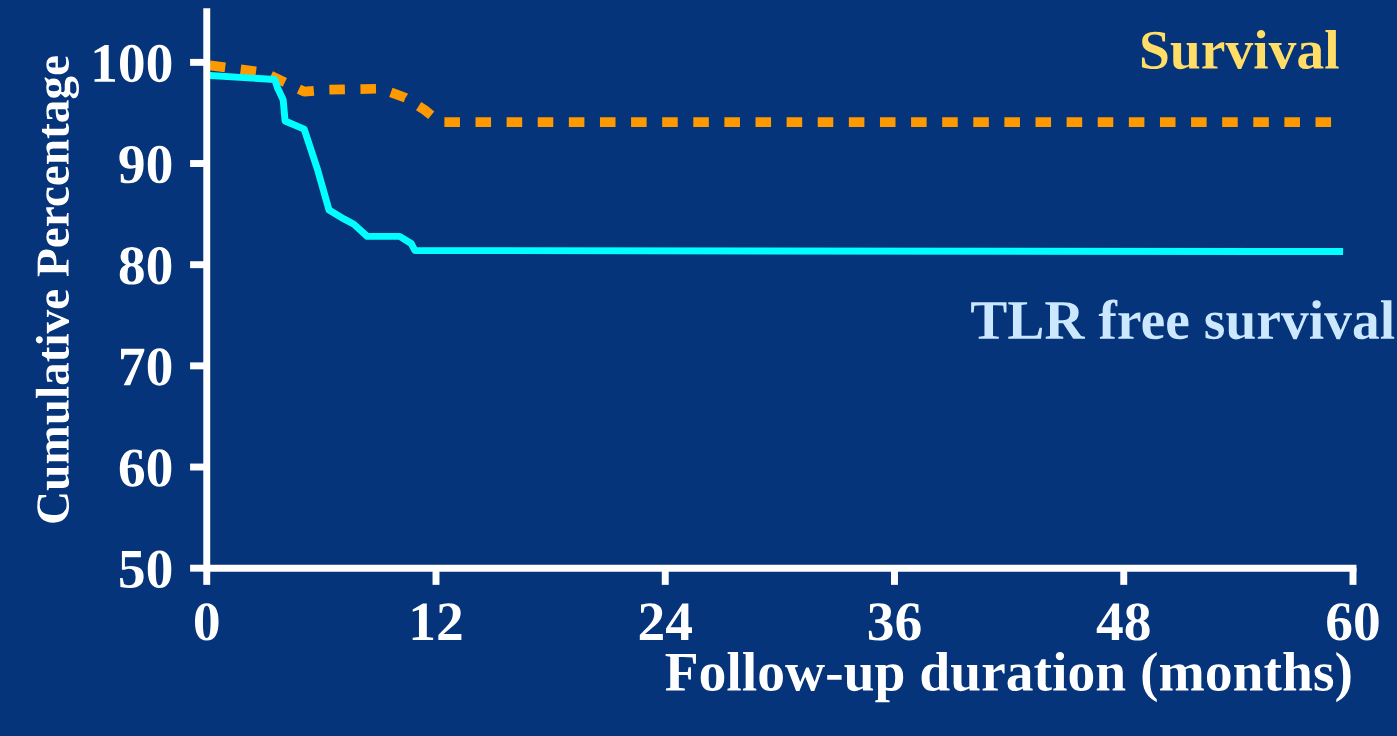 The height and width of the screenshot is (736, 1397). What do you see at coordinates (894, 622) in the screenshot?
I see `x-tick-label: 36` at bounding box center [894, 622].